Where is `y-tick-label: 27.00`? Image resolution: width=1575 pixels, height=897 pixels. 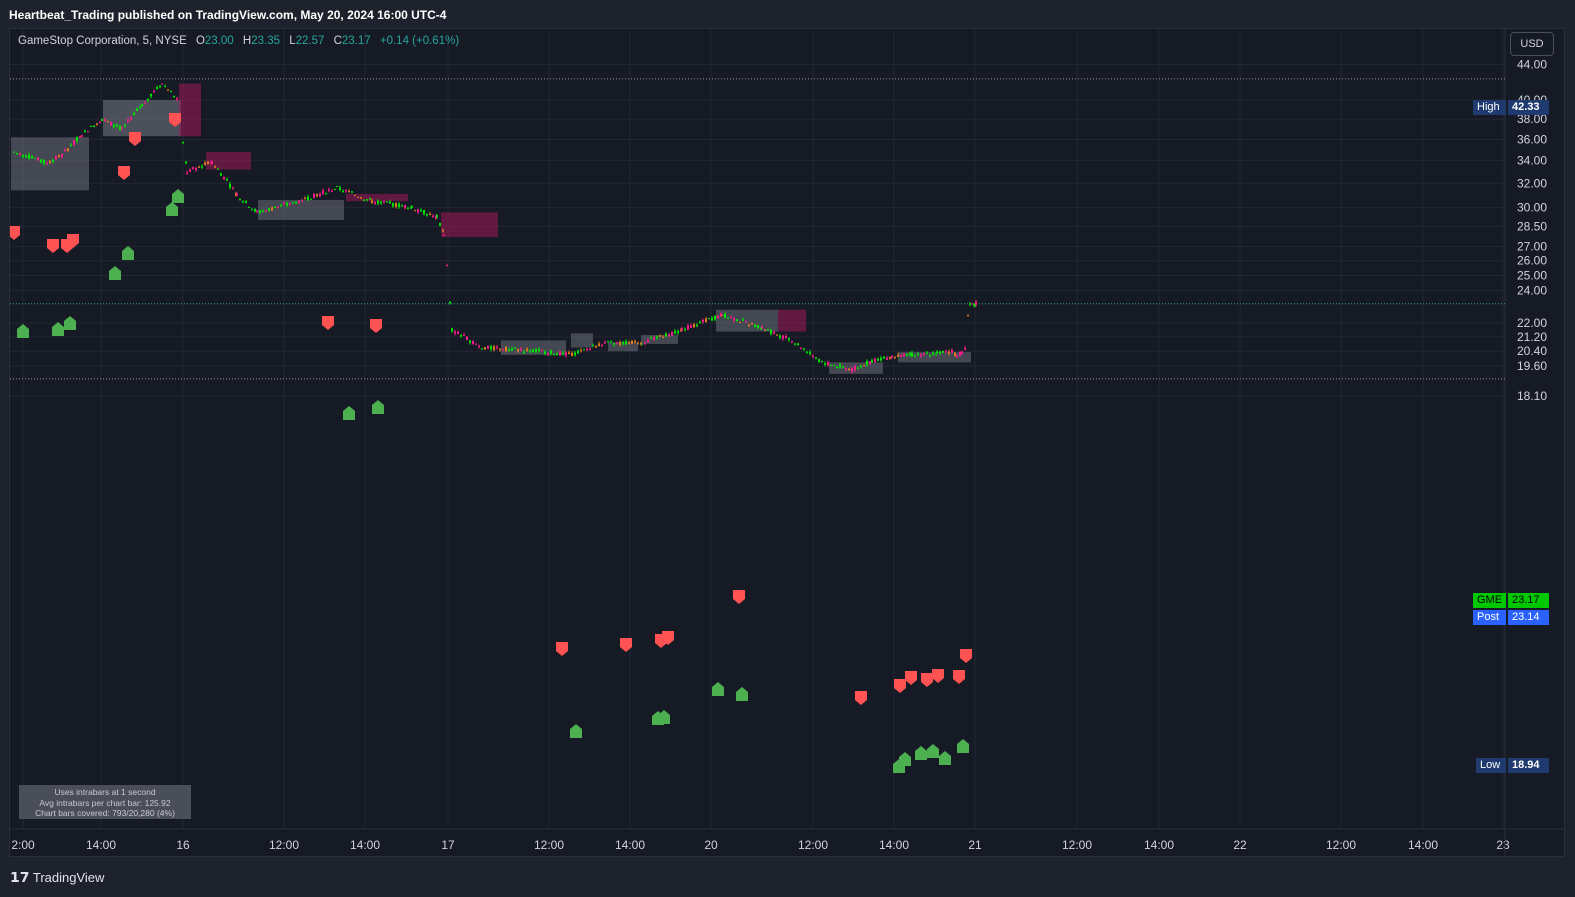
y-tick-label: 27.00 is located at coordinates (1532, 247).